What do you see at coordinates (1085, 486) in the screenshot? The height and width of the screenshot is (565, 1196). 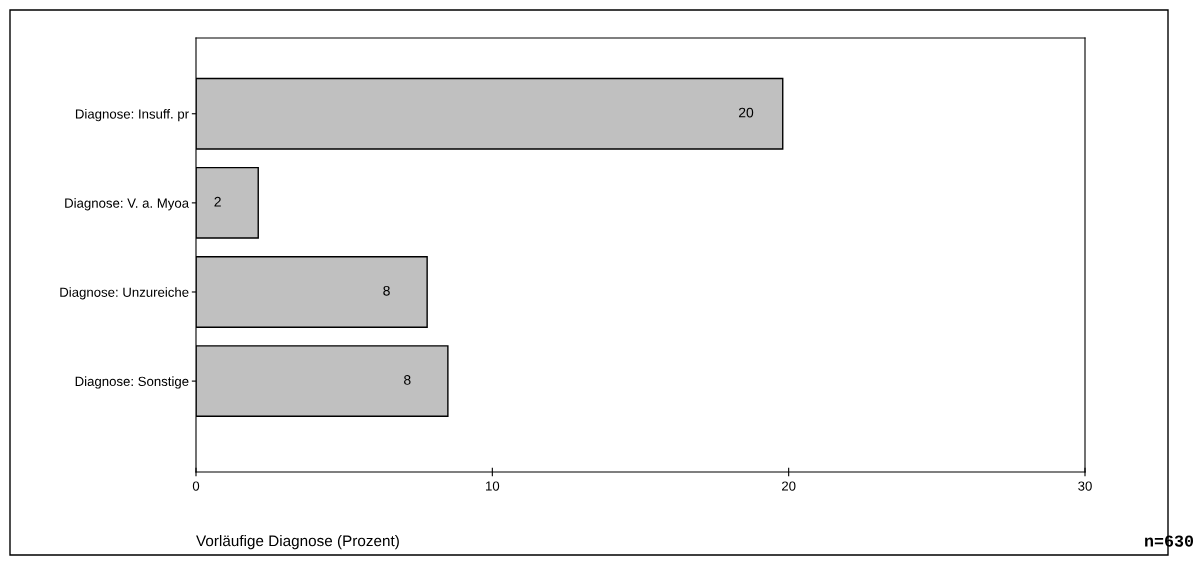 I see `x-tick-label: 30` at bounding box center [1085, 486].